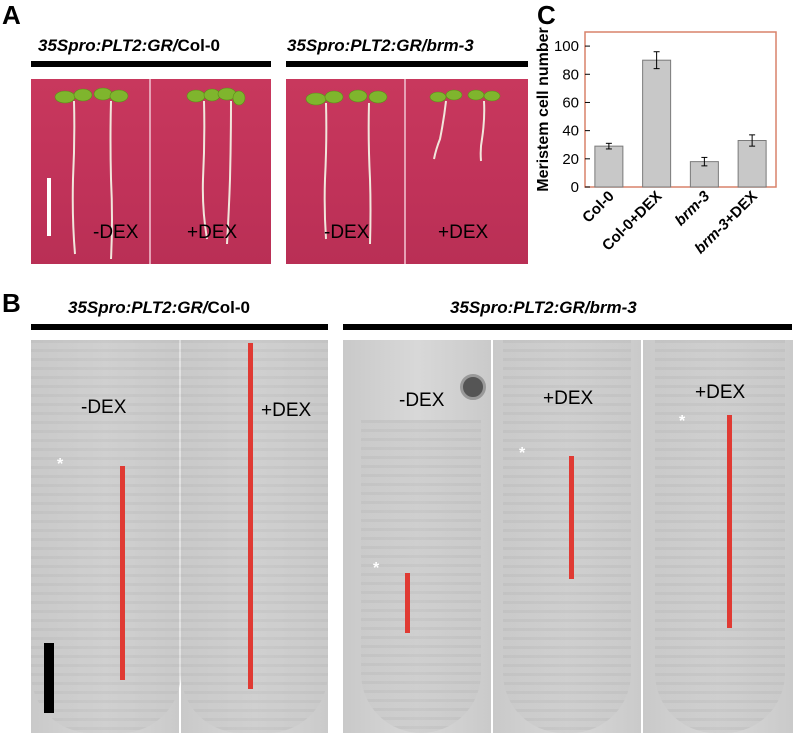 This screenshot has width=793, height=735. Describe the element at coordinates (680, 109) in the screenshot. I see `plot-frame` at that location.